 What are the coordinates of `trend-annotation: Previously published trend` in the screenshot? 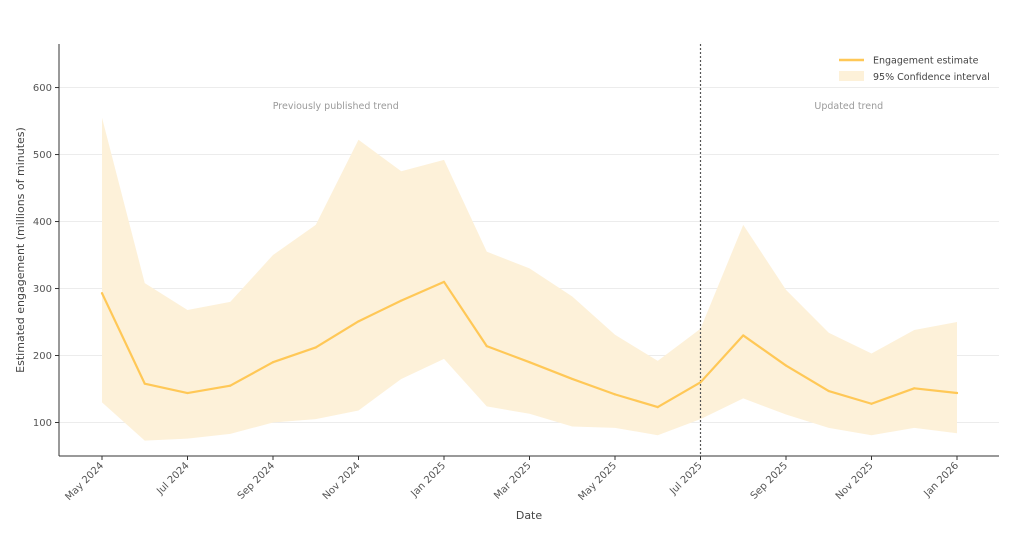 It's located at (336, 106).